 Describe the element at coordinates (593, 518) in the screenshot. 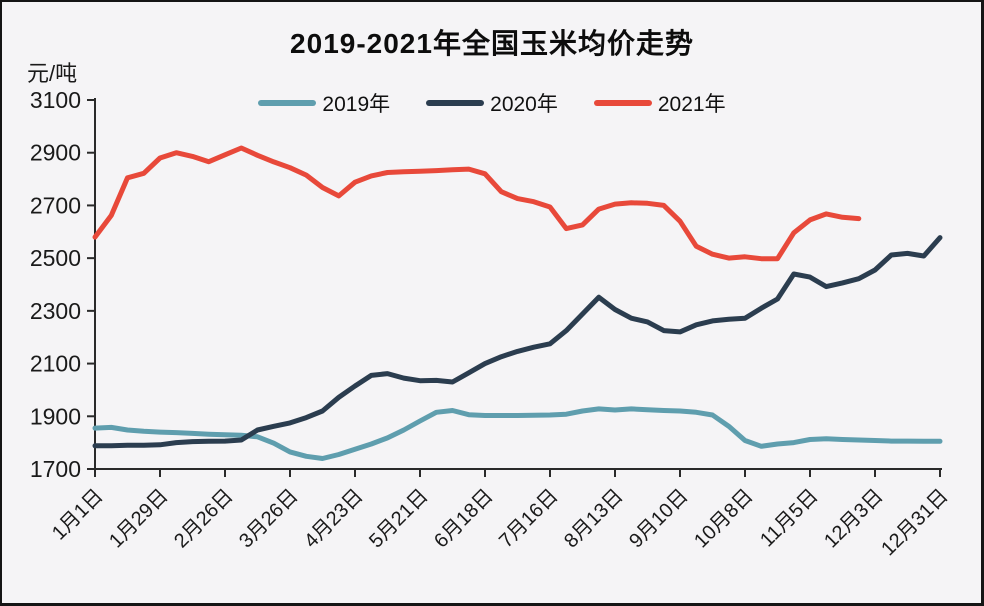

I see `x-tick-label: 8月13日` at that location.